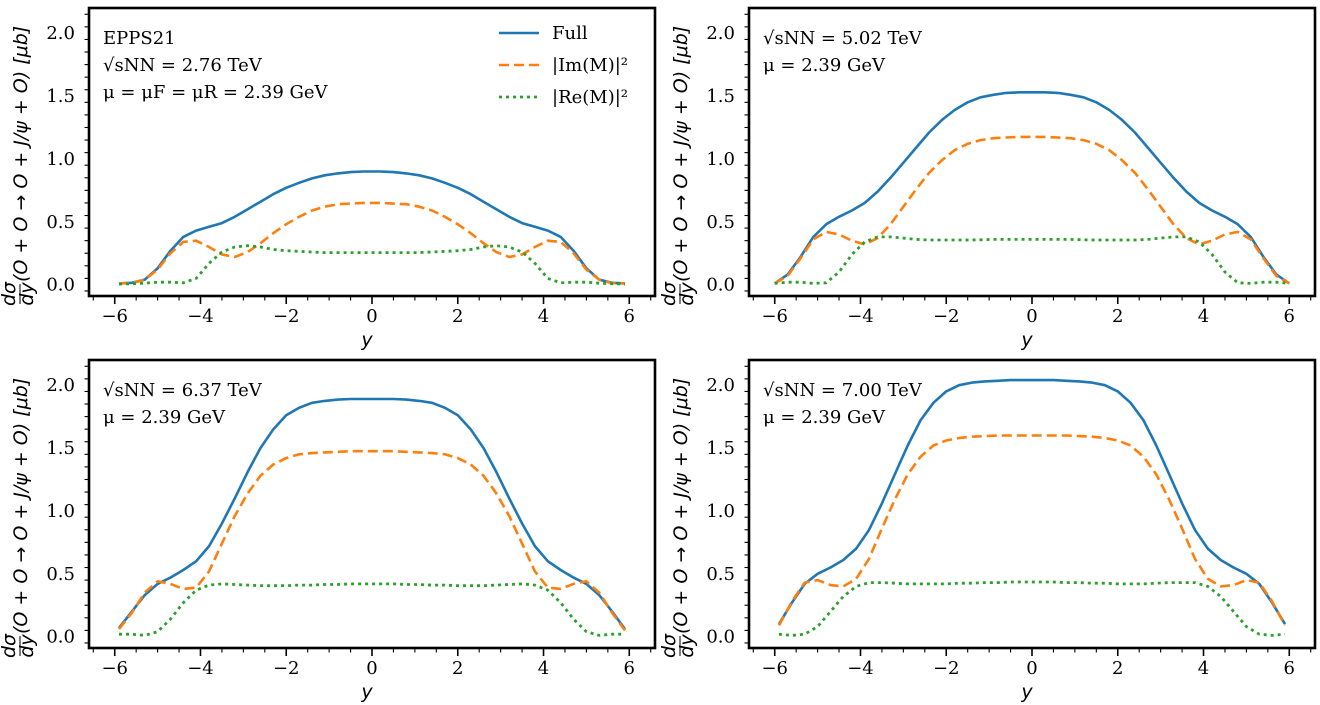 The image size is (1320, 705). I want to click on legend-label-im: |Im(M)|², so click(590, 65).